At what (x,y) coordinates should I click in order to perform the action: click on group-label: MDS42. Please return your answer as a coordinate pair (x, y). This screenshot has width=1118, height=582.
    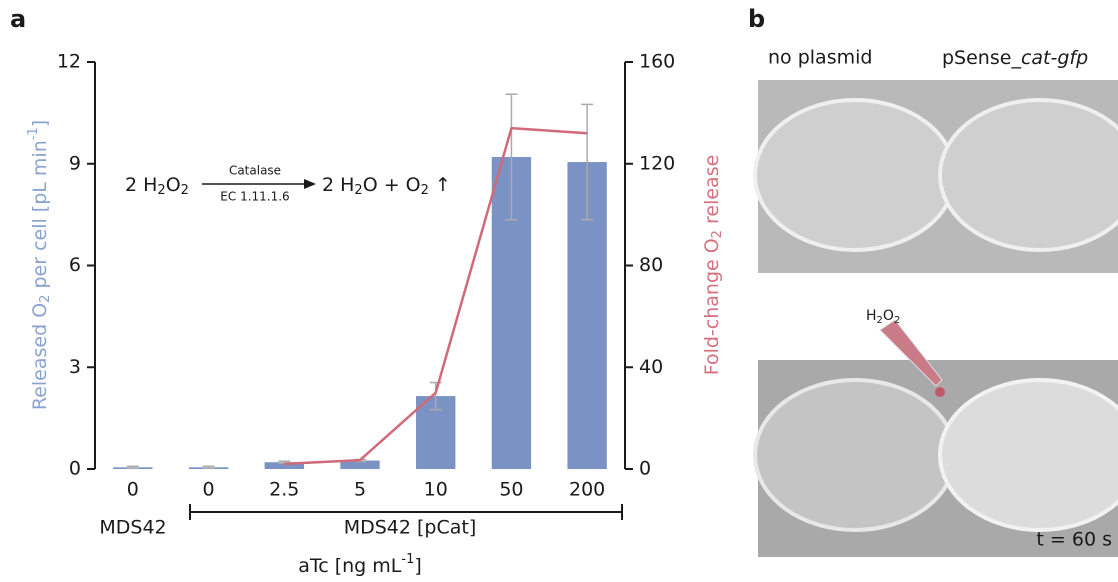
    Looking at the image, I should click on (132, 528).